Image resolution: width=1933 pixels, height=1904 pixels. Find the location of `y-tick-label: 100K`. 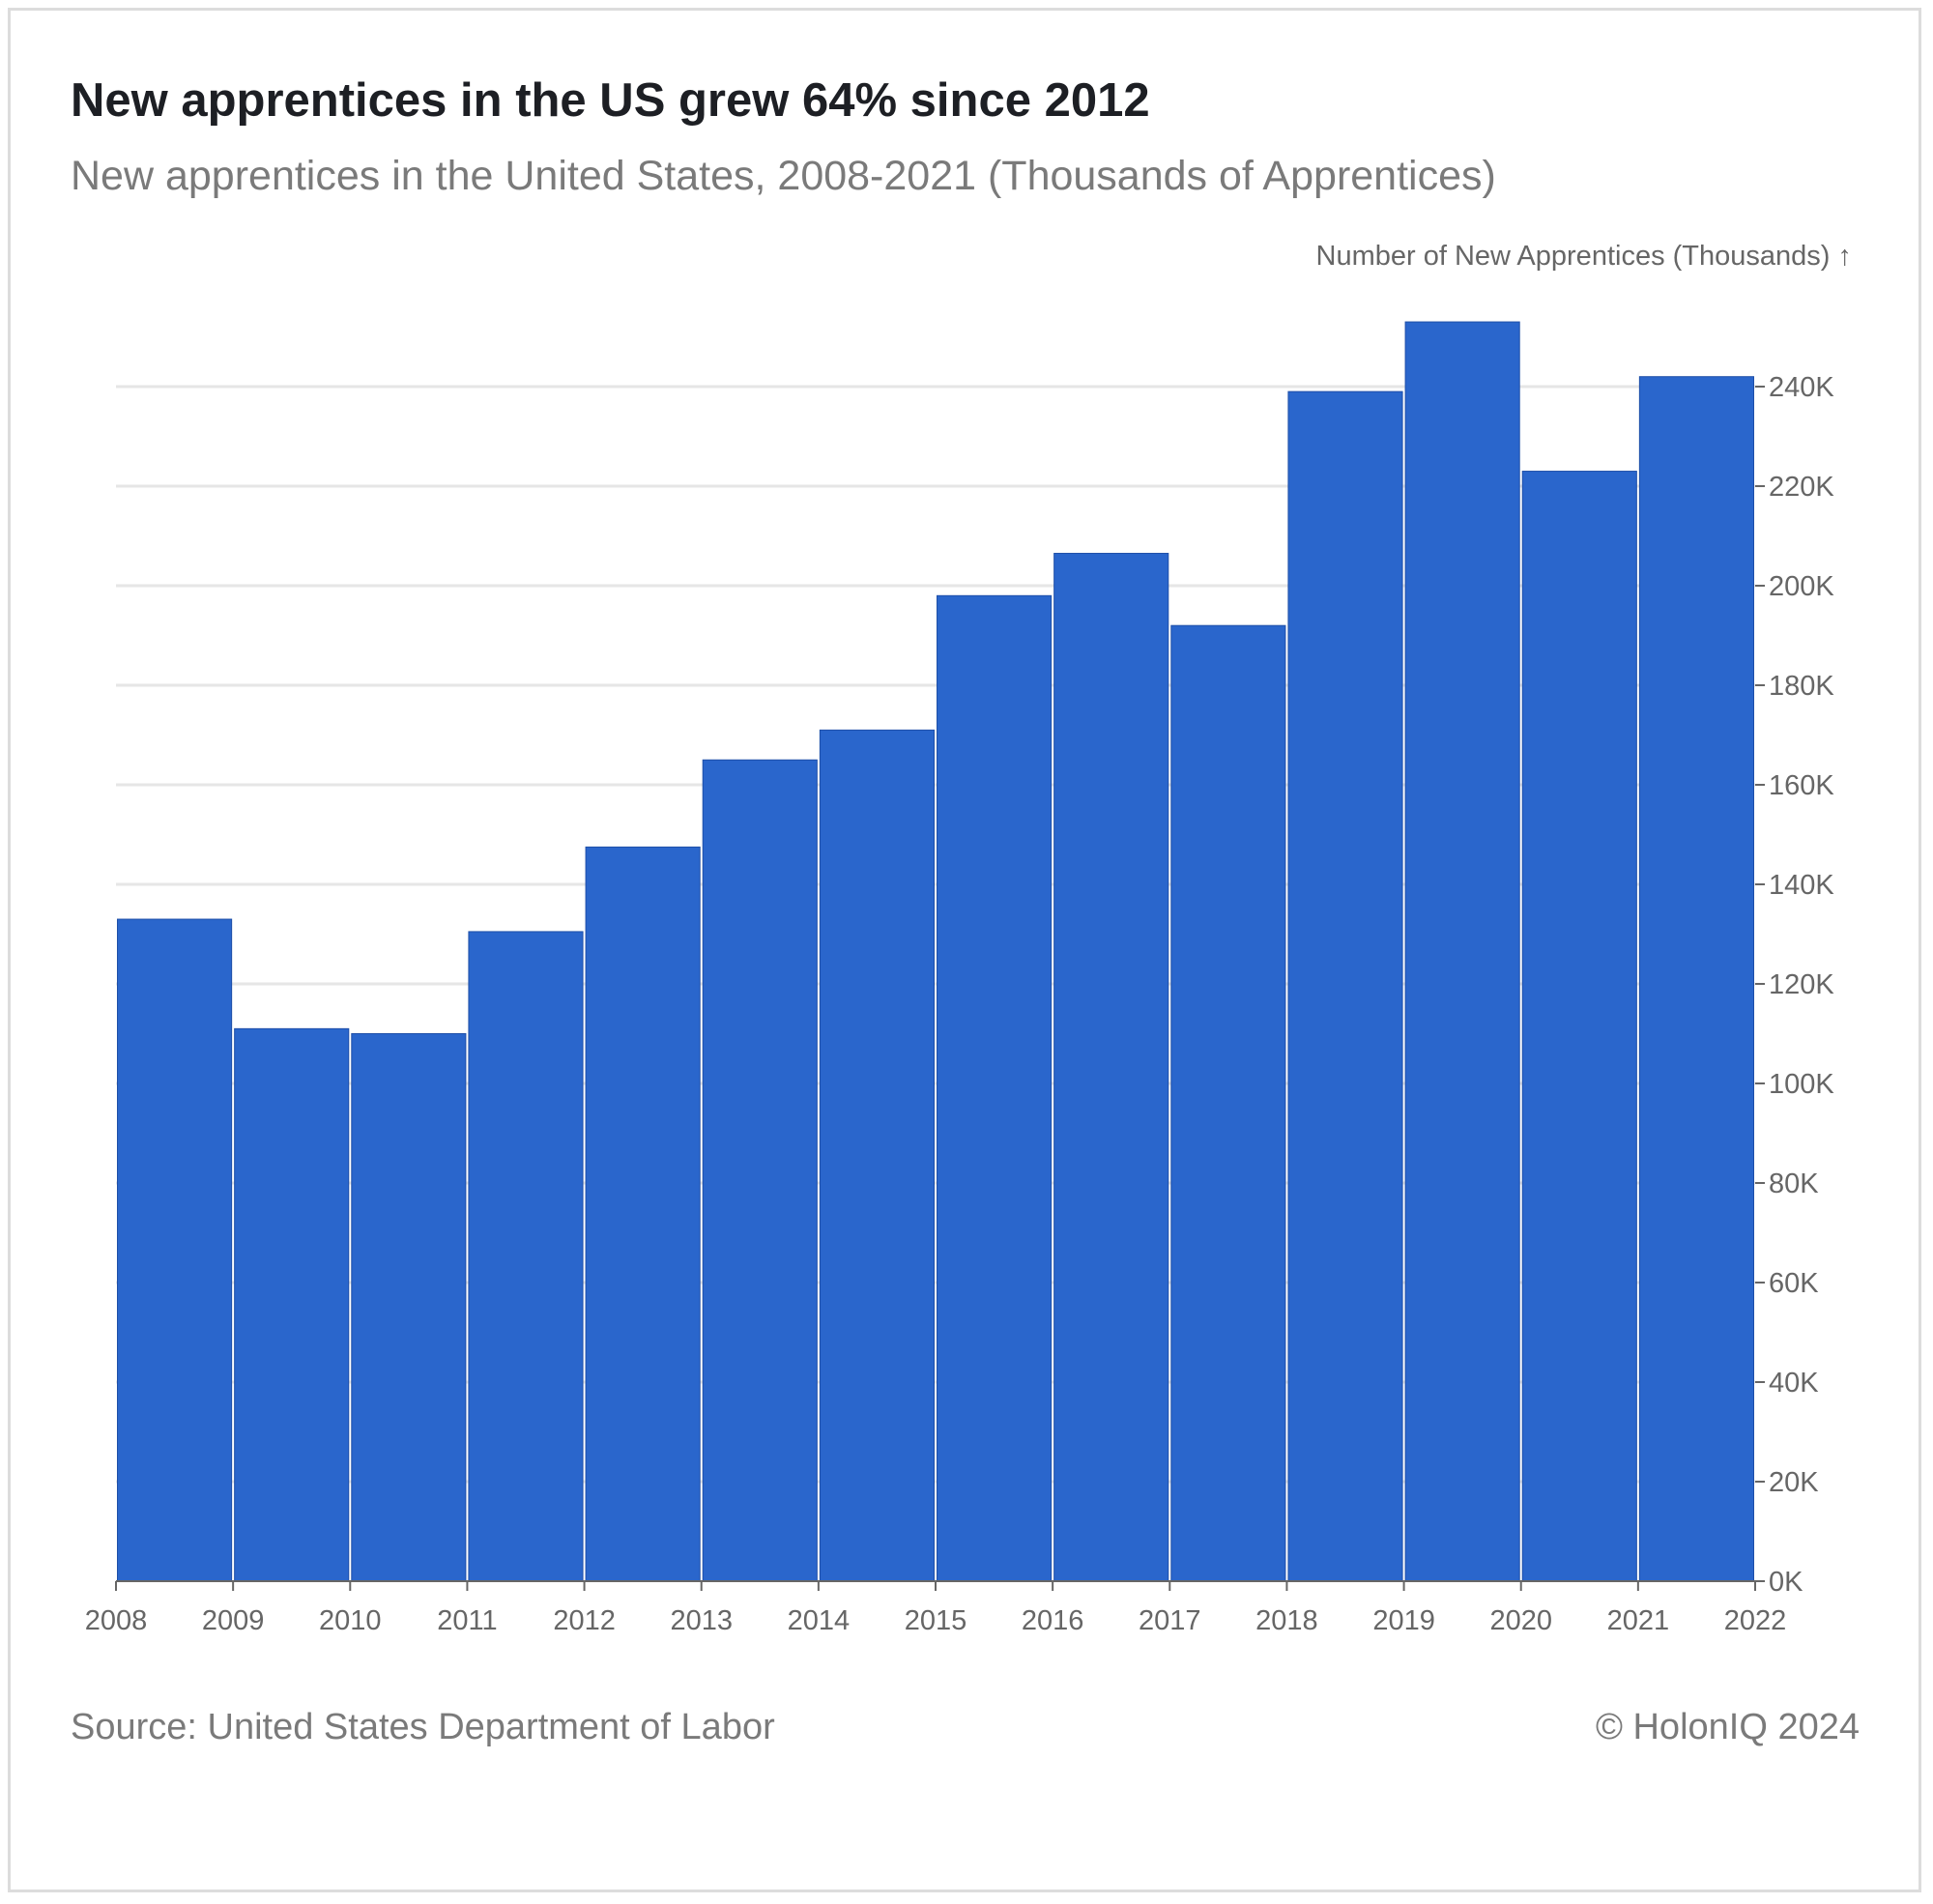

y-tick-label: 100K is located at coordinates (1802, 1085).